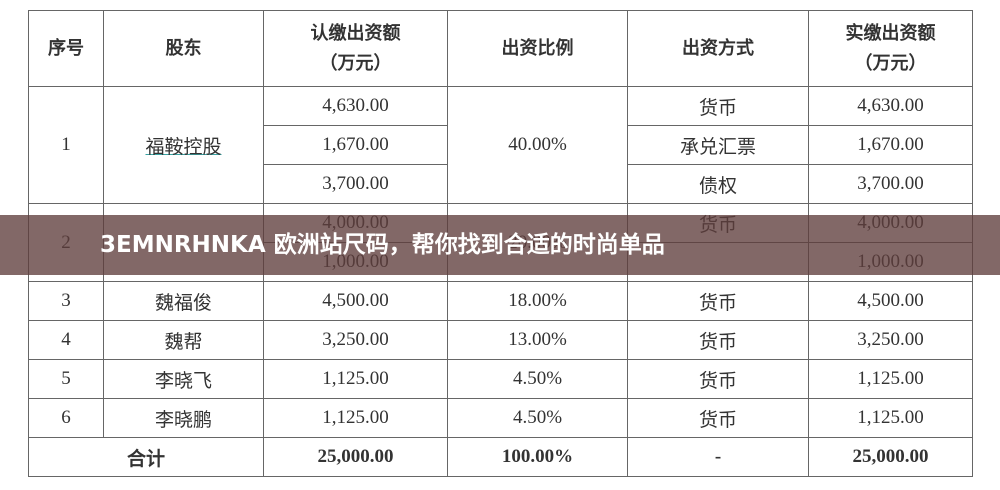  I want to click on subscribed-amount: 3,700.00, so click(355, 184).